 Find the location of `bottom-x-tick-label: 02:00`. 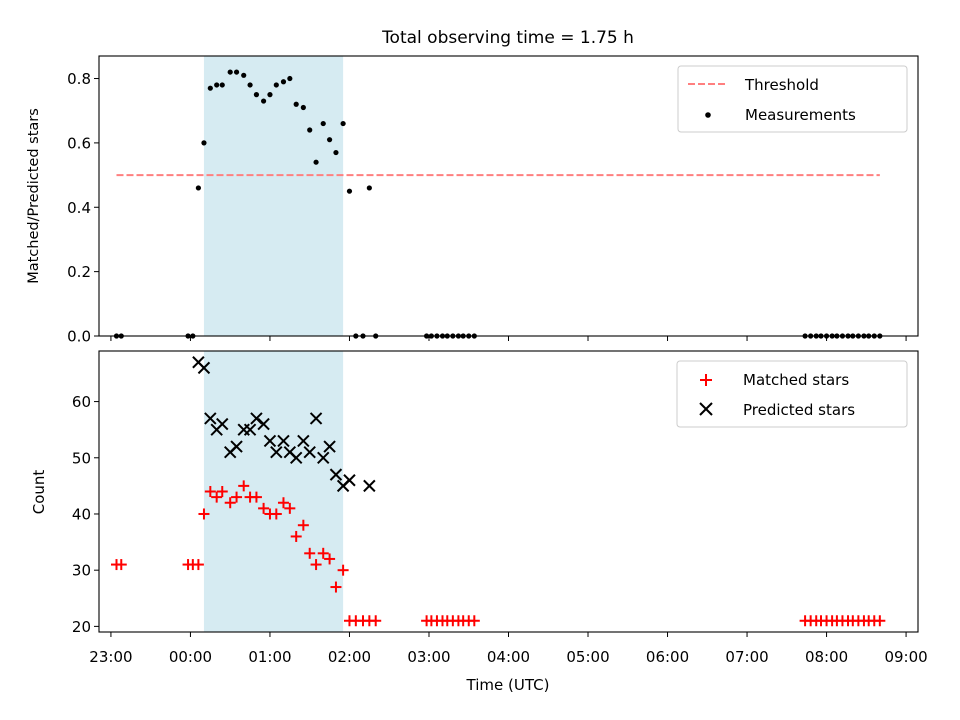

bottom-x-tick-label: 02:00 is located at coordinates (349, 657).